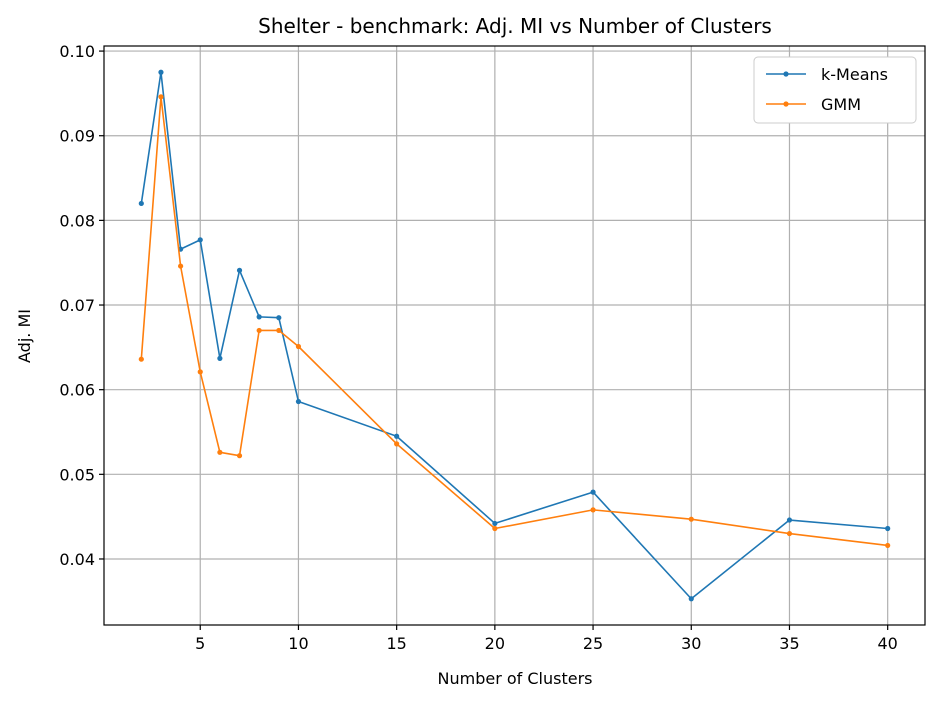 This screenshot has width=944, height=704. What do you see at coordinates (495, 643) in the screenshot?
I see `x-tick-label: 20` at bounding box center [495, 643].